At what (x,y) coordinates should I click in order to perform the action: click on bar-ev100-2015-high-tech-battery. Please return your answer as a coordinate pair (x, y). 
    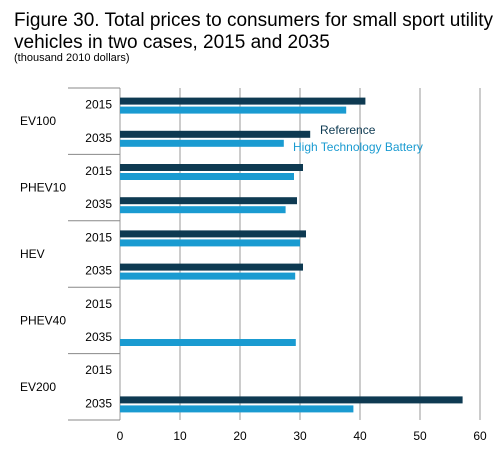
    Looking at the image, I should click on (233, 110).